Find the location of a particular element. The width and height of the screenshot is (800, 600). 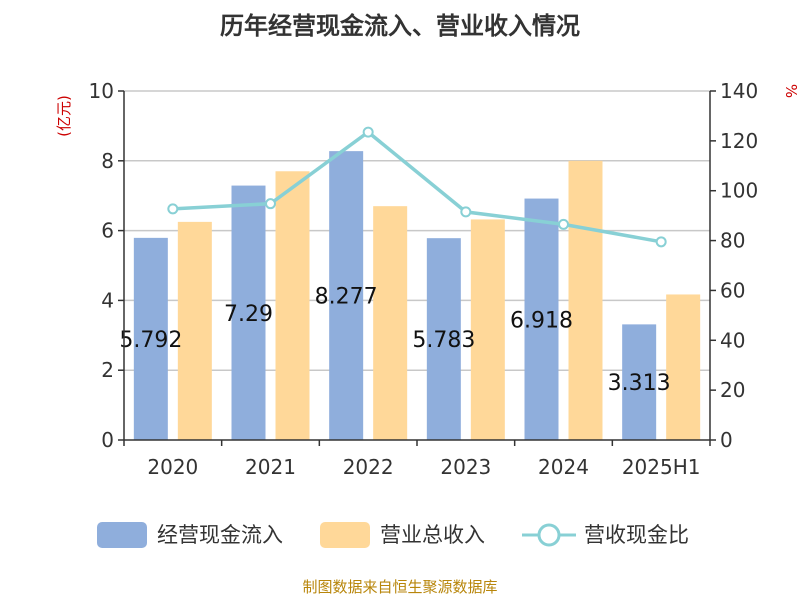

data-label-cash-inflow: 3.313 is located at coordinates (639, 383).